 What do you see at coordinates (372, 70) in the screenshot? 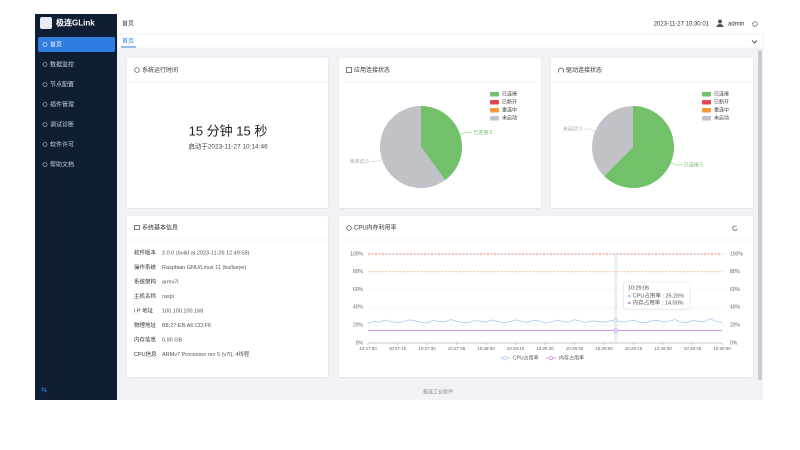
I see `card-title: 应用连接状态` at bounding box center [372, 70].